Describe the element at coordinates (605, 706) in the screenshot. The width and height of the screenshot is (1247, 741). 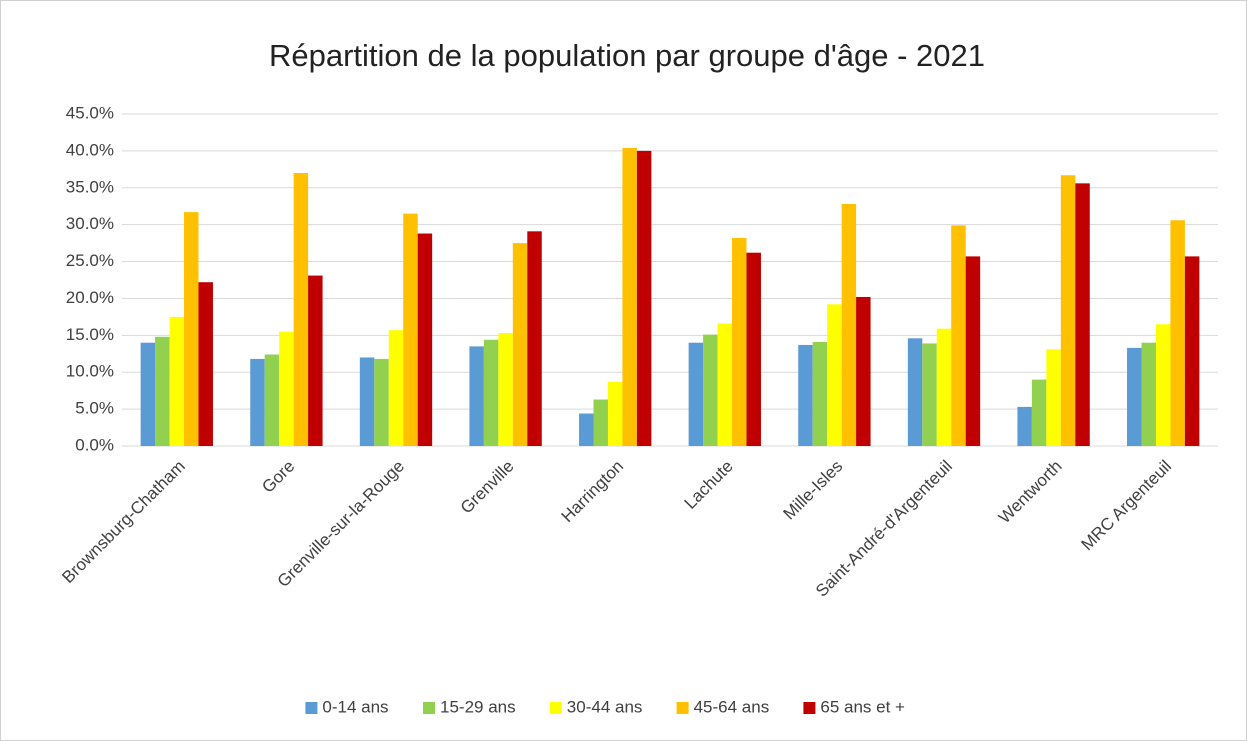
I see `legend-label: 30-44 ans` at that location.